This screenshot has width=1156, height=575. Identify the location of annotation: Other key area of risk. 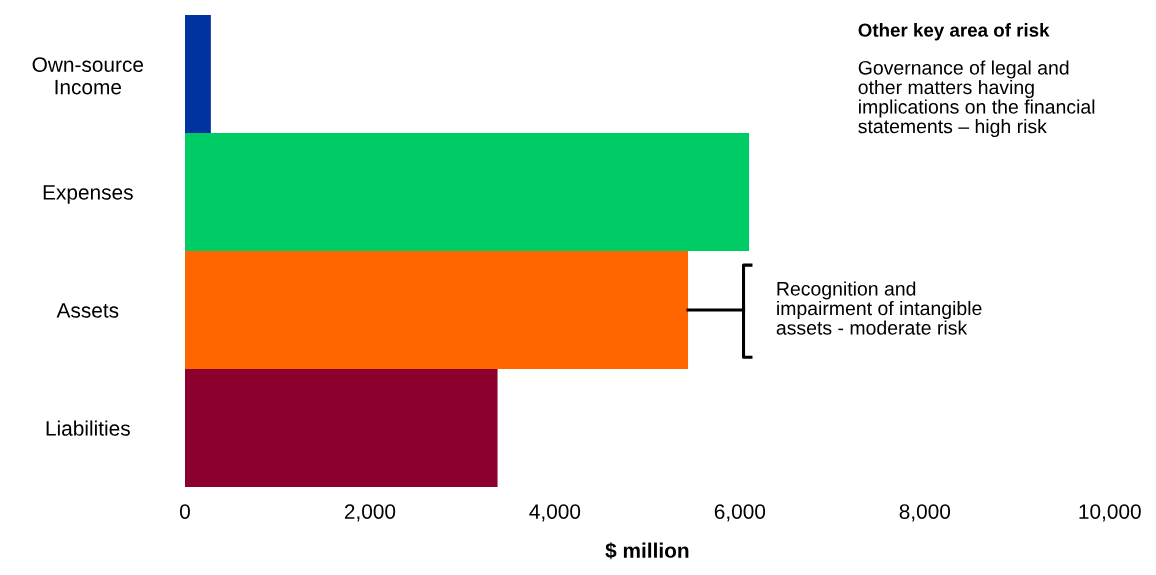
(954, 32).